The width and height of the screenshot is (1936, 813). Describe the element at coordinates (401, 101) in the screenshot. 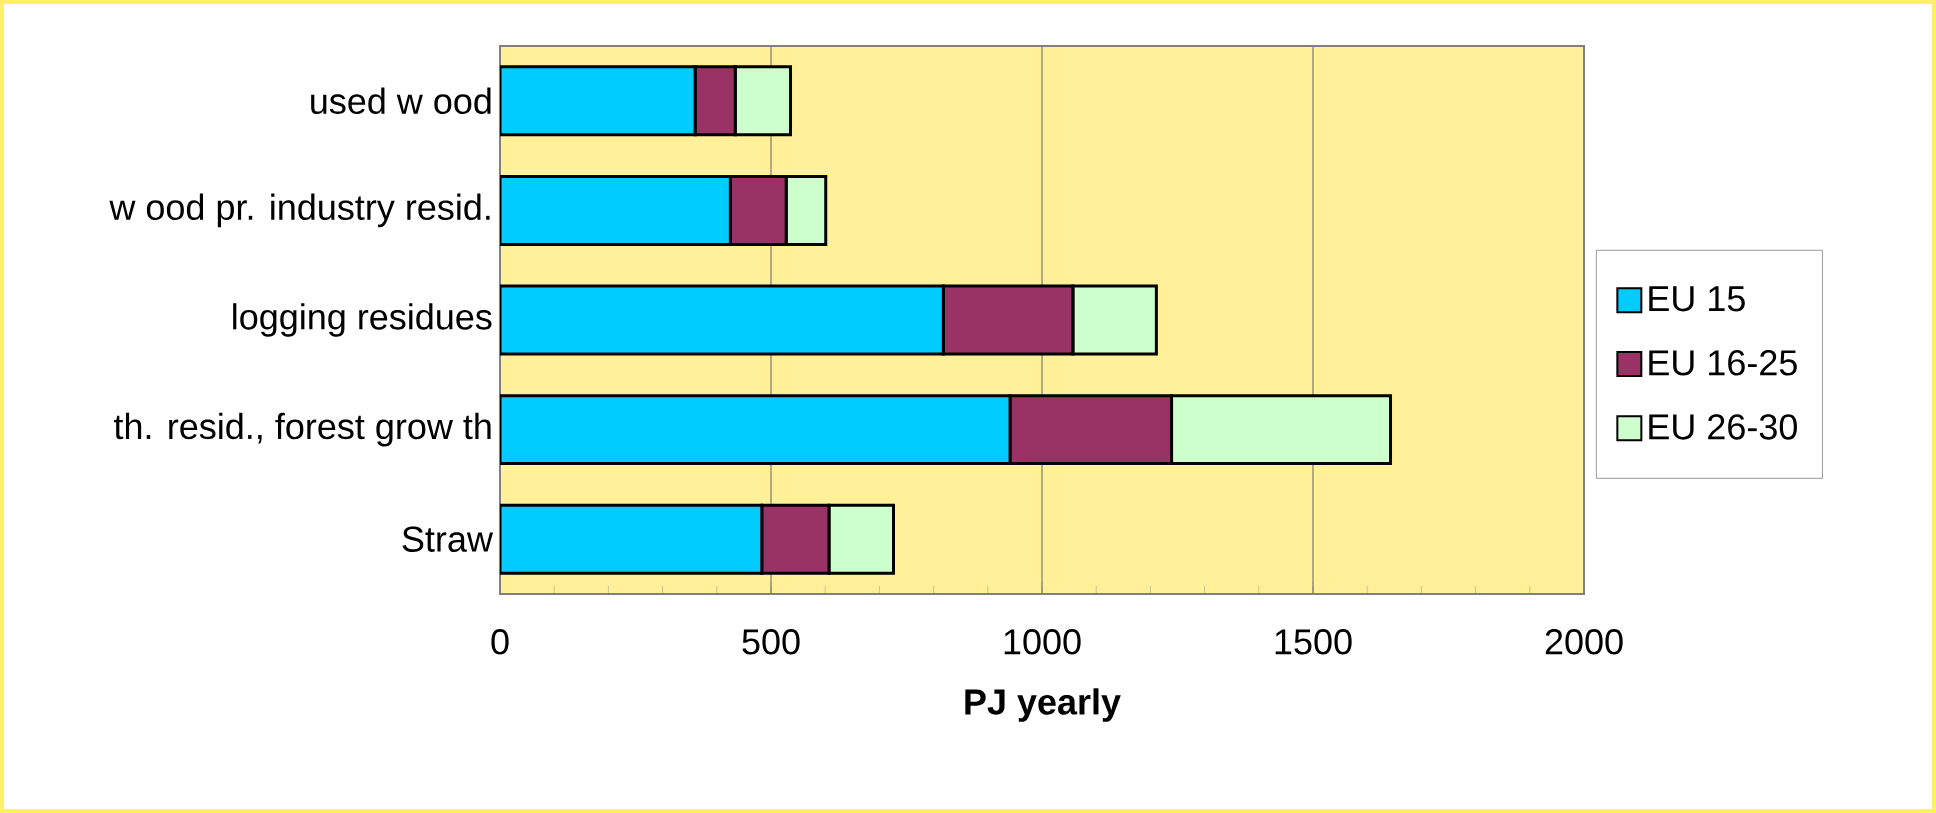

I see `y-tick-label: used w ood` at that location.